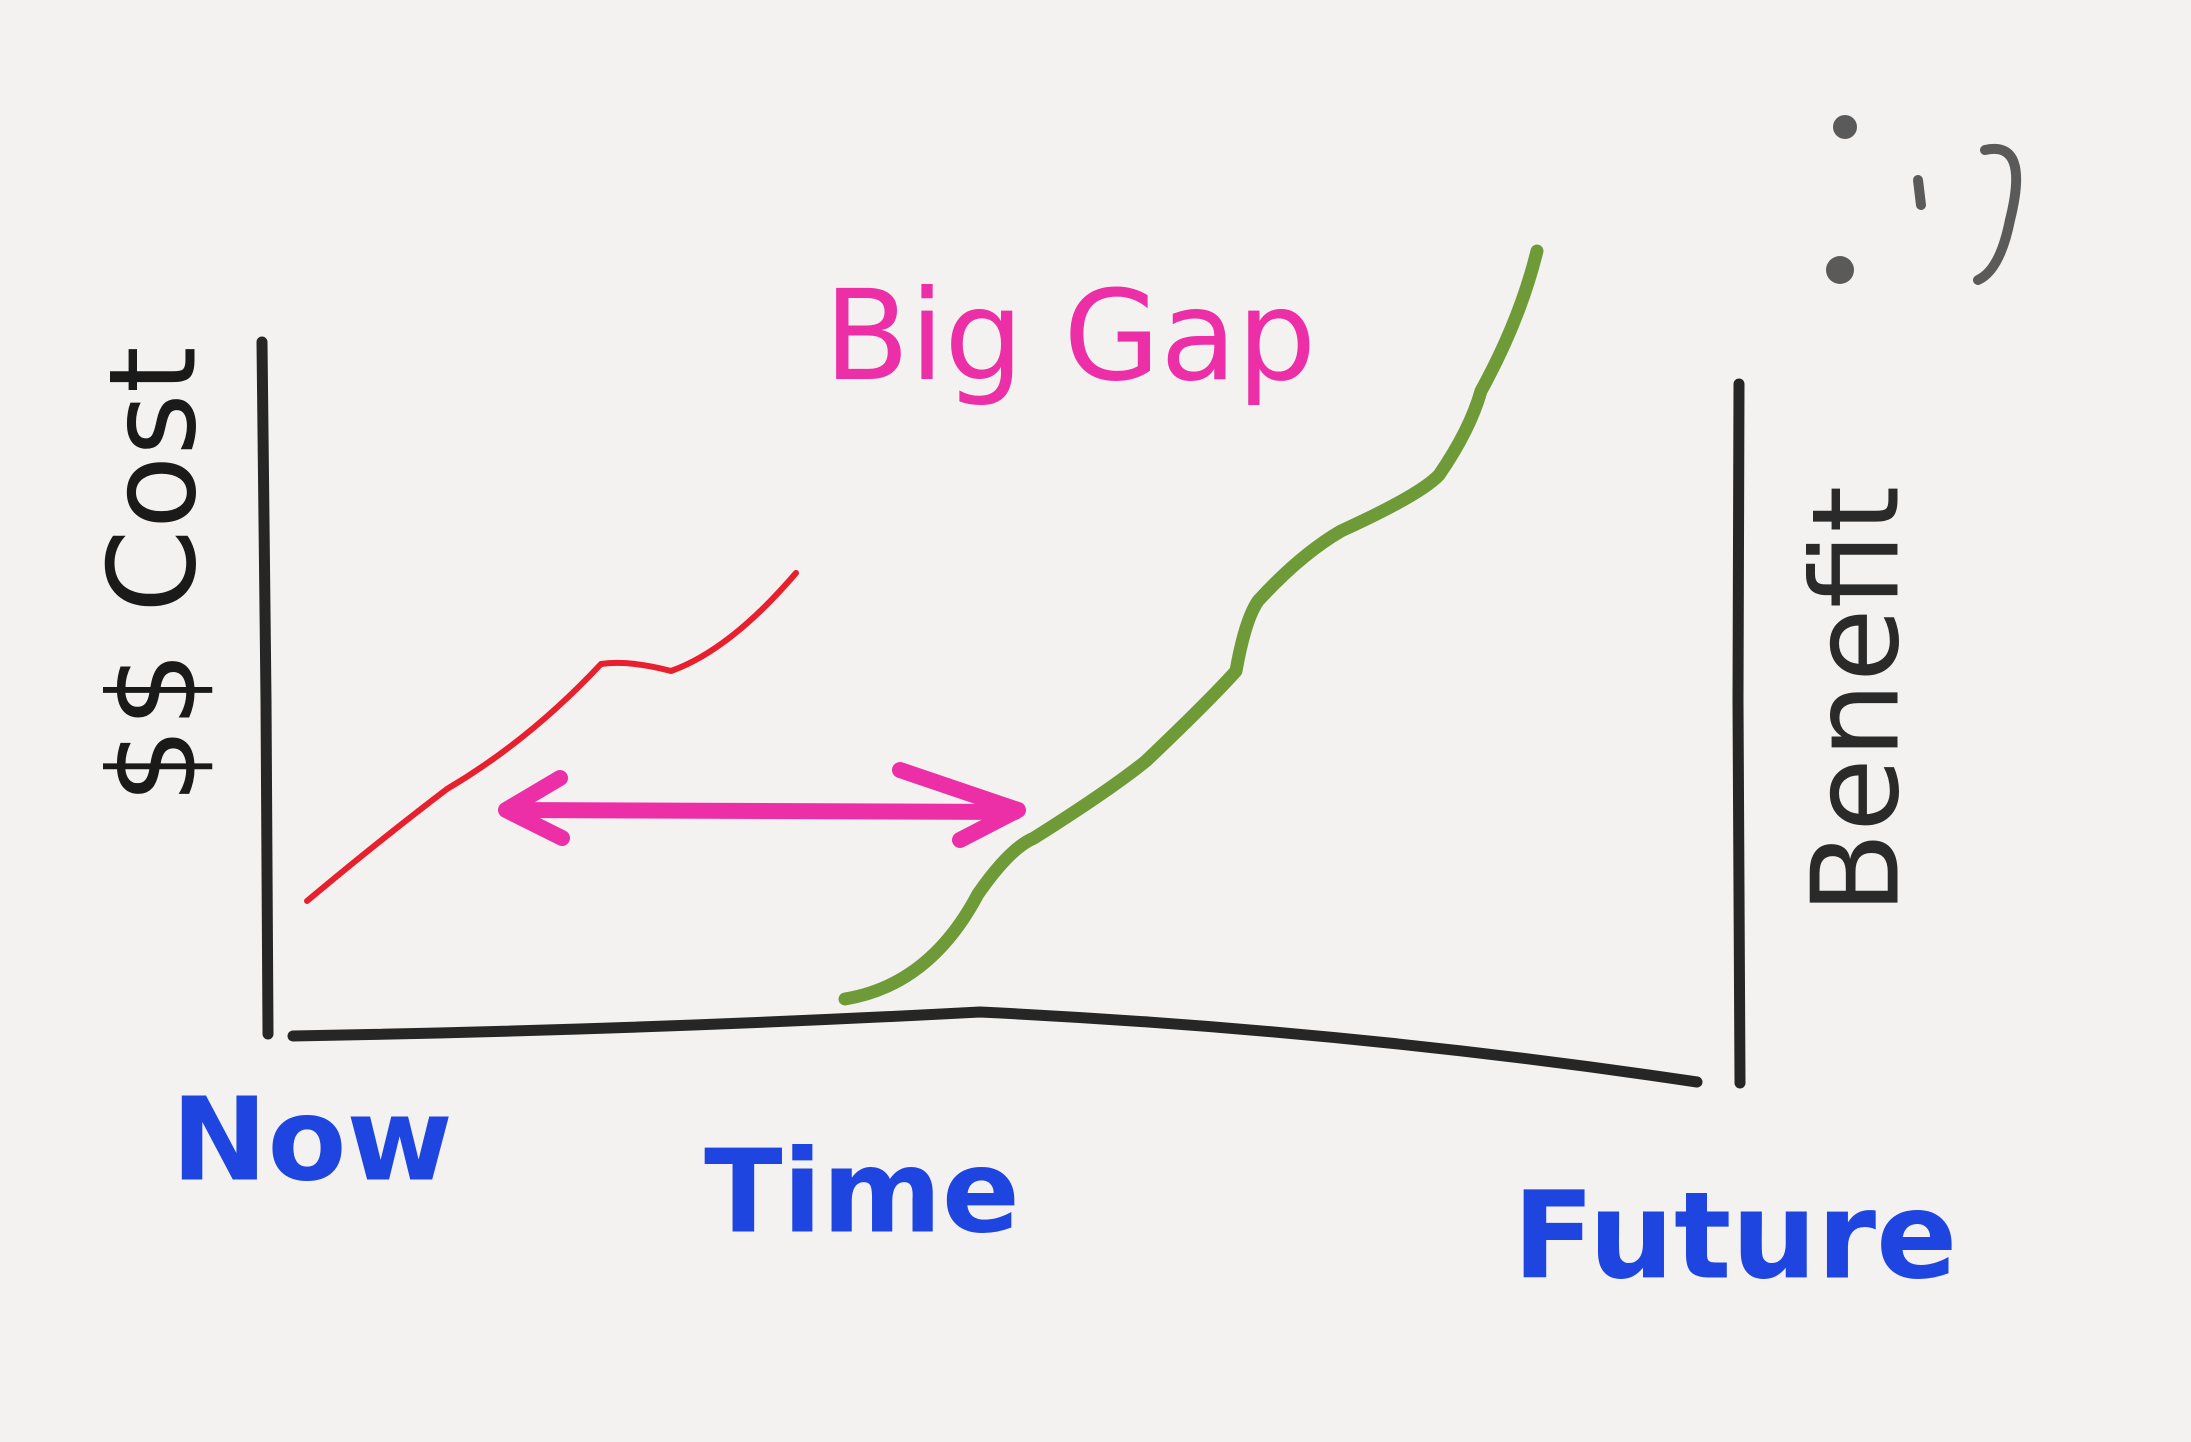 The width and height of the screenshot is (2191, 1442). I want to click on smiley, so click(1924, 200).